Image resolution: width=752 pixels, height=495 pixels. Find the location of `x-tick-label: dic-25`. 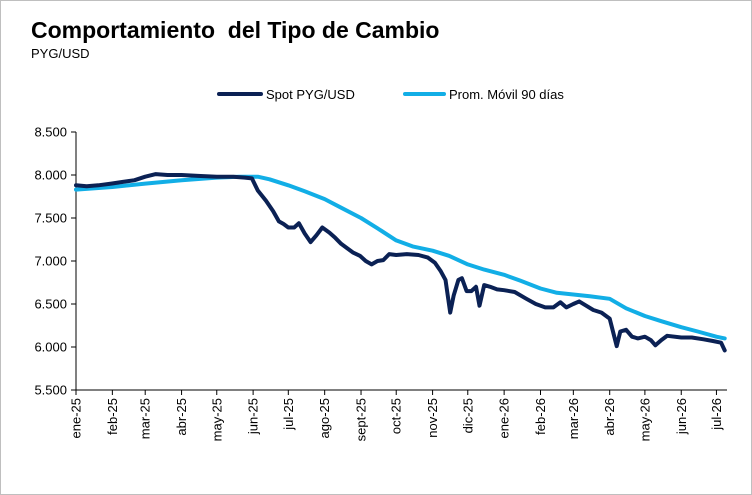

x-tick-label: dic-25 is located at coordinates (467, 415).